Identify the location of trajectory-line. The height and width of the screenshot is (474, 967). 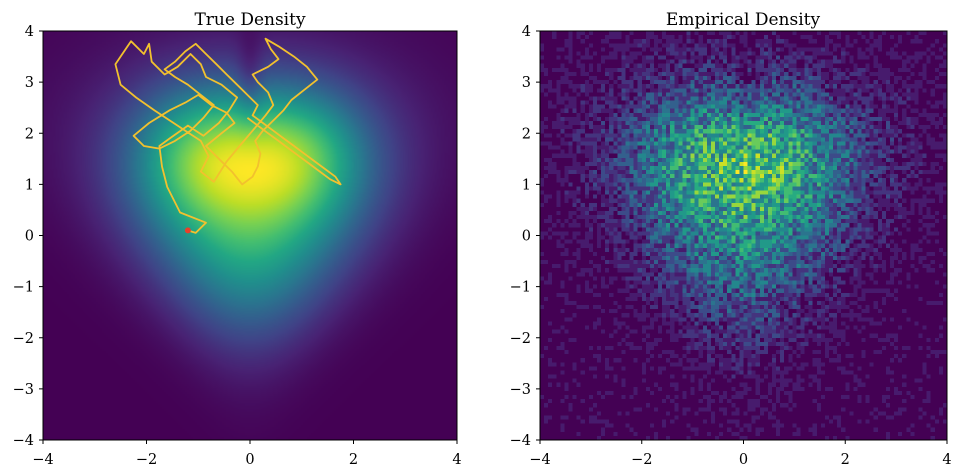
(228, 135).